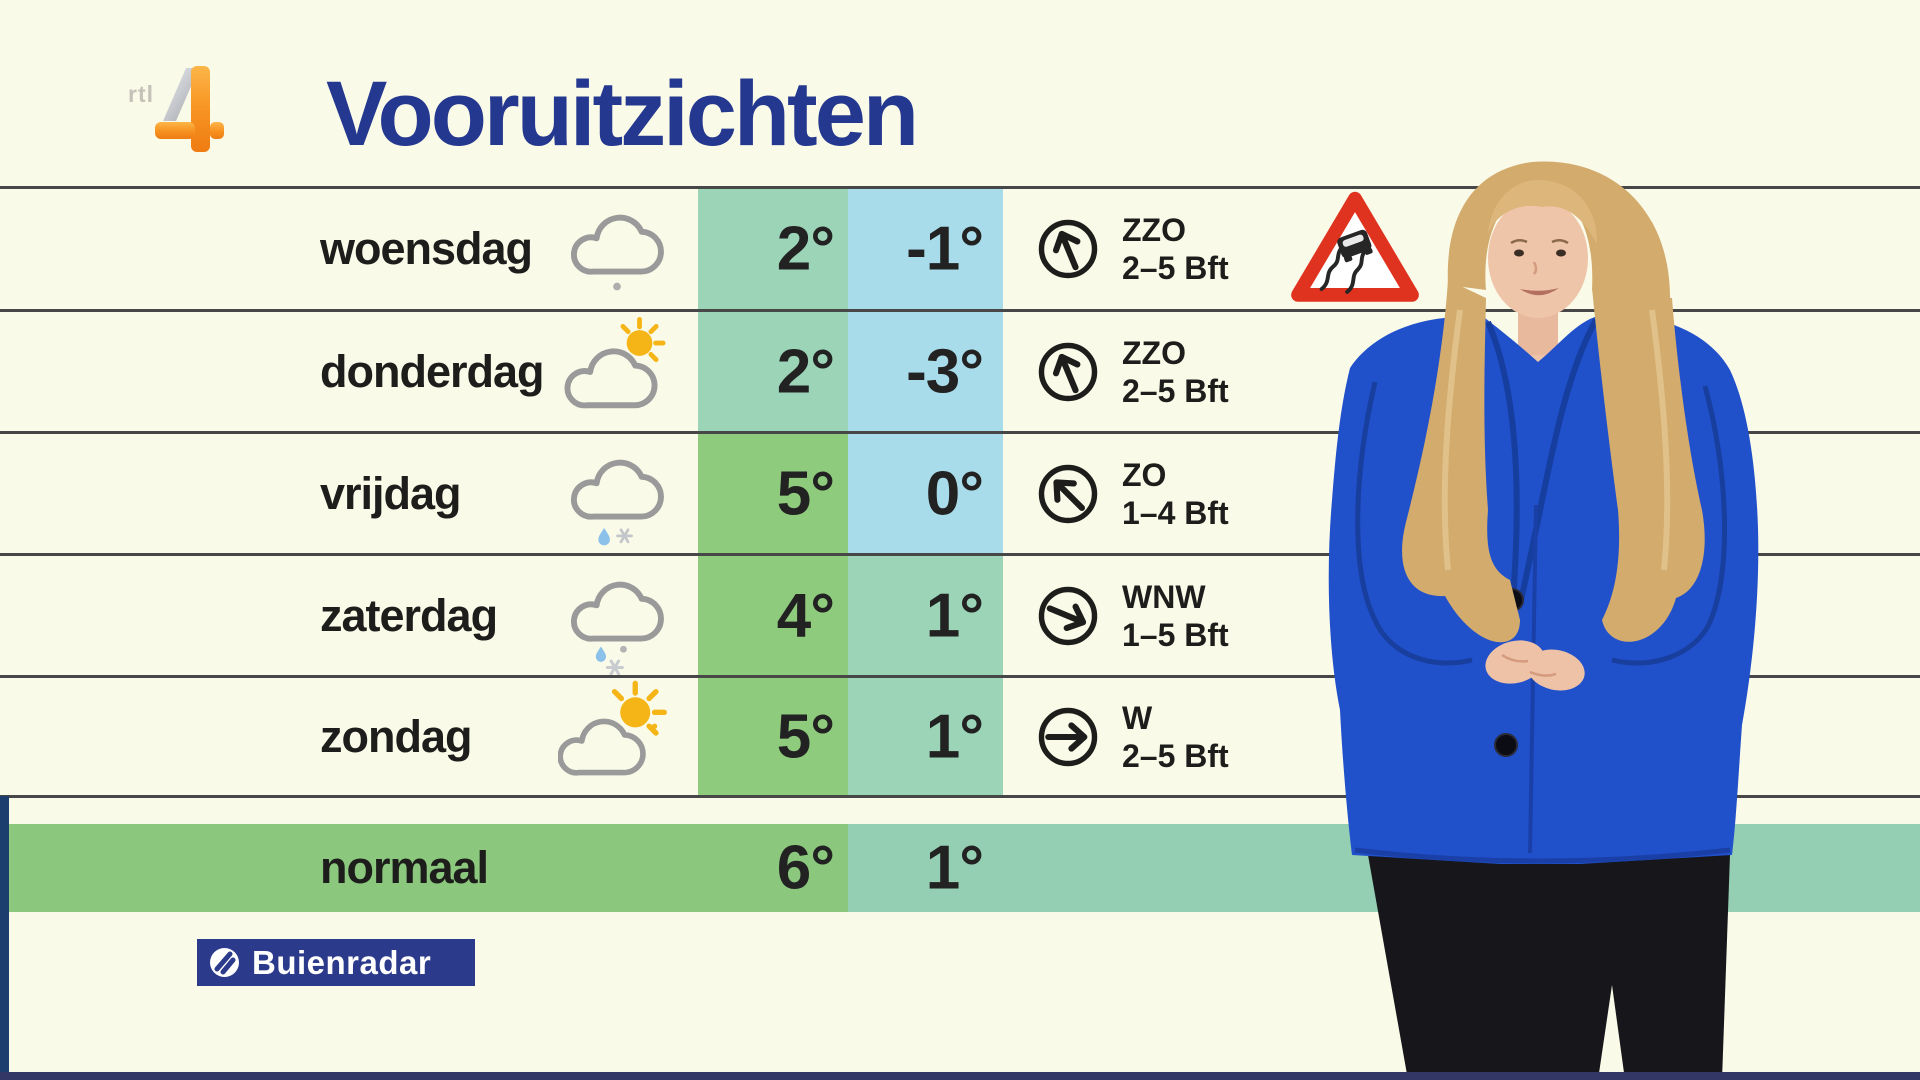  Describe the element at coordinates (954, 868) in the screenshot. I see `normal-min-temp: 1°` at that location.